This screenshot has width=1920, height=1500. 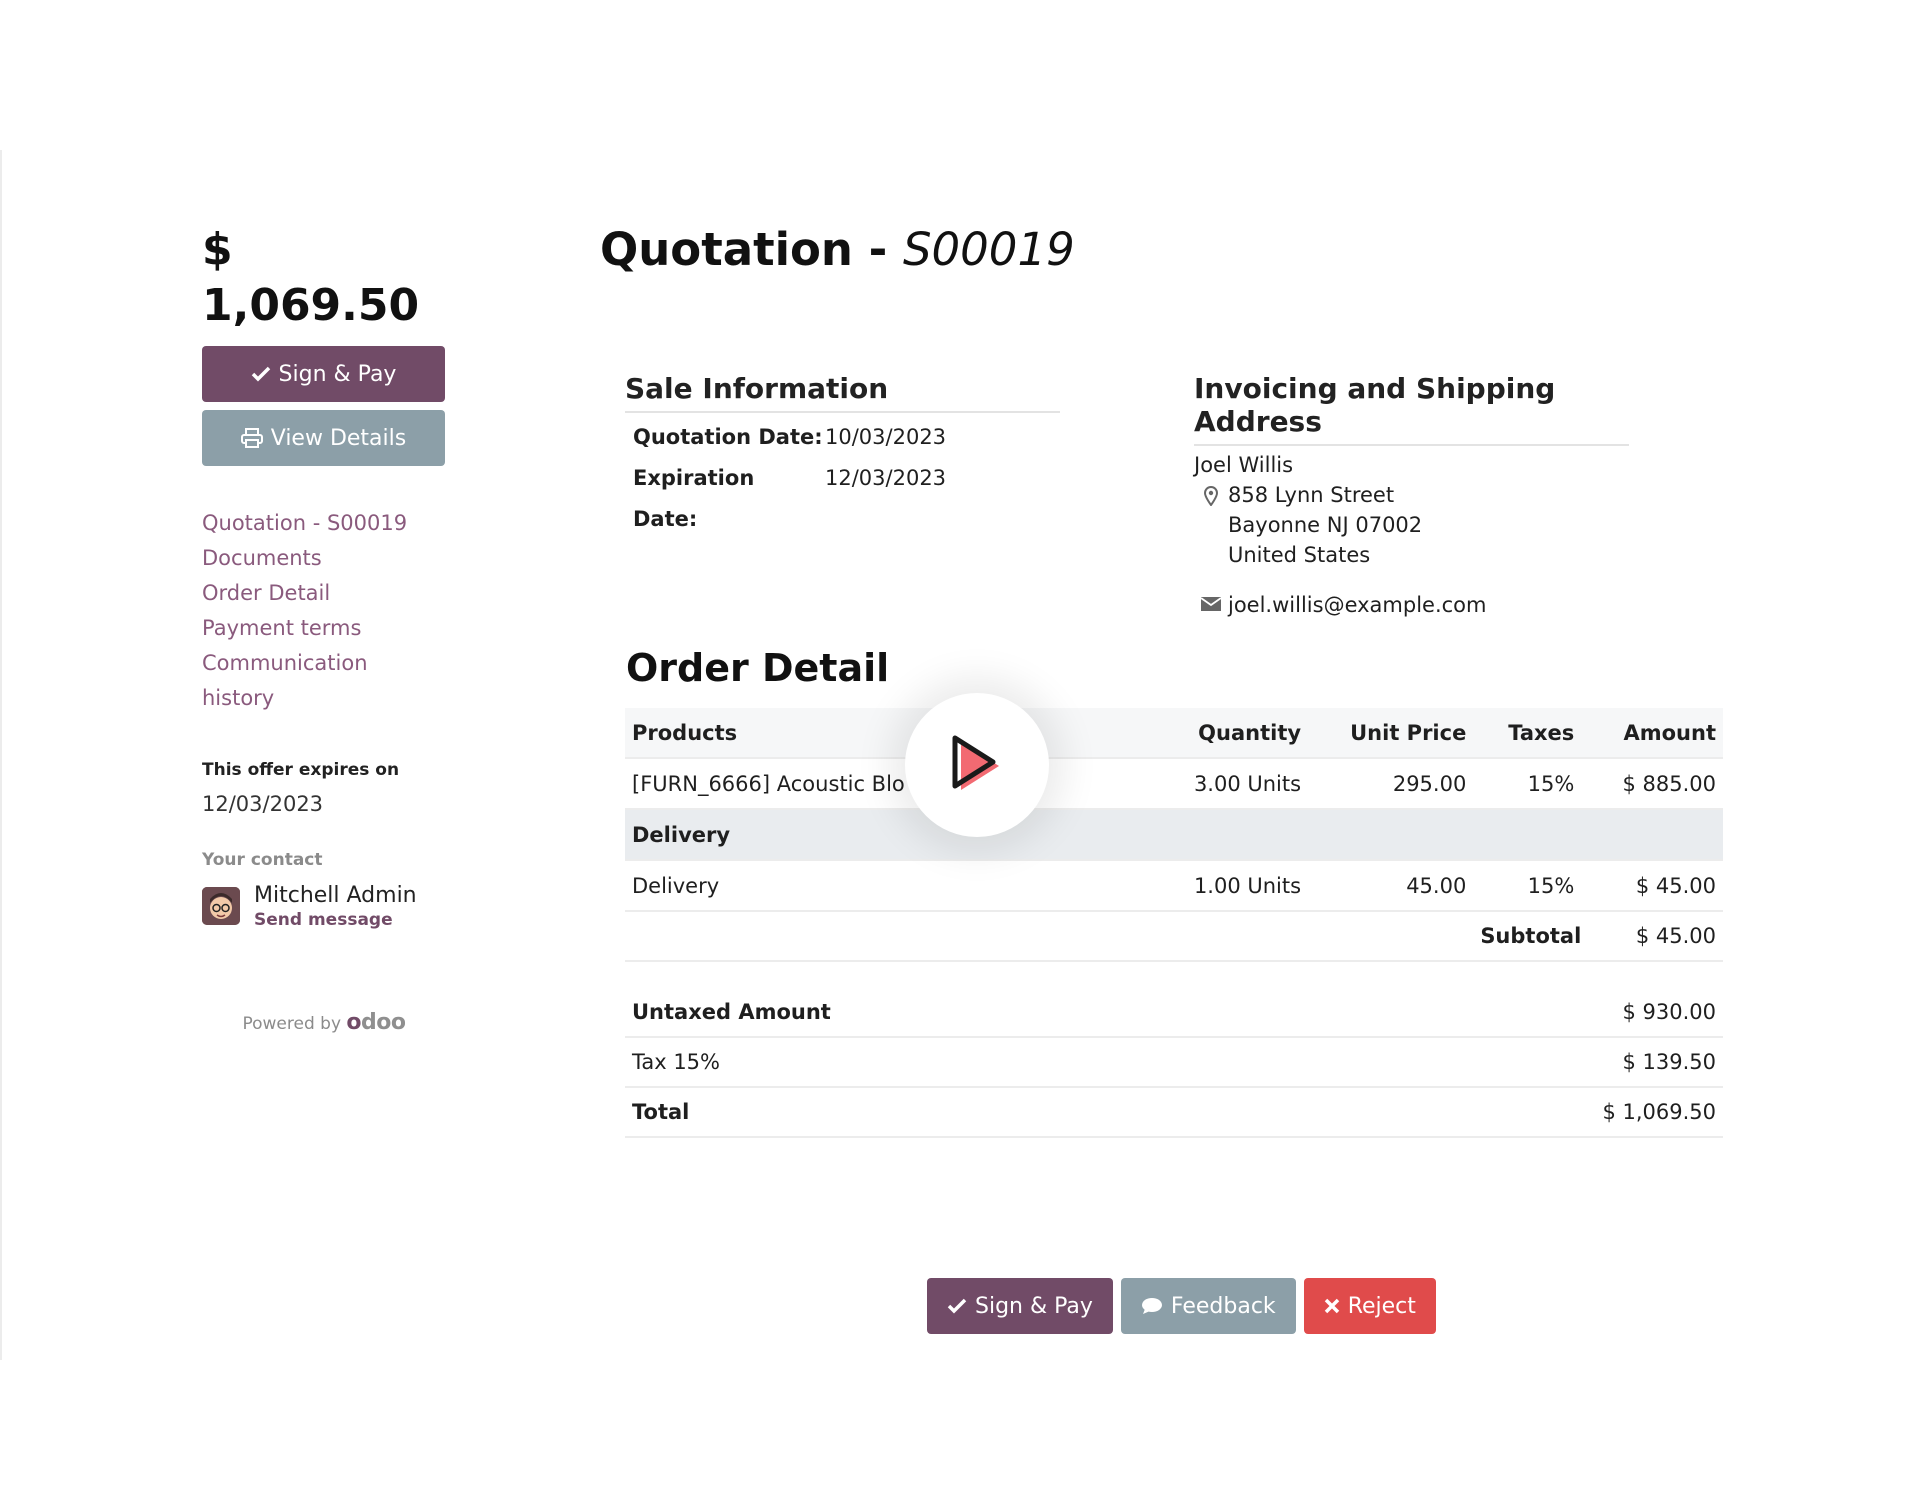 I want to click on page-title: Quotation - S00019, so click(x=837, y=250).